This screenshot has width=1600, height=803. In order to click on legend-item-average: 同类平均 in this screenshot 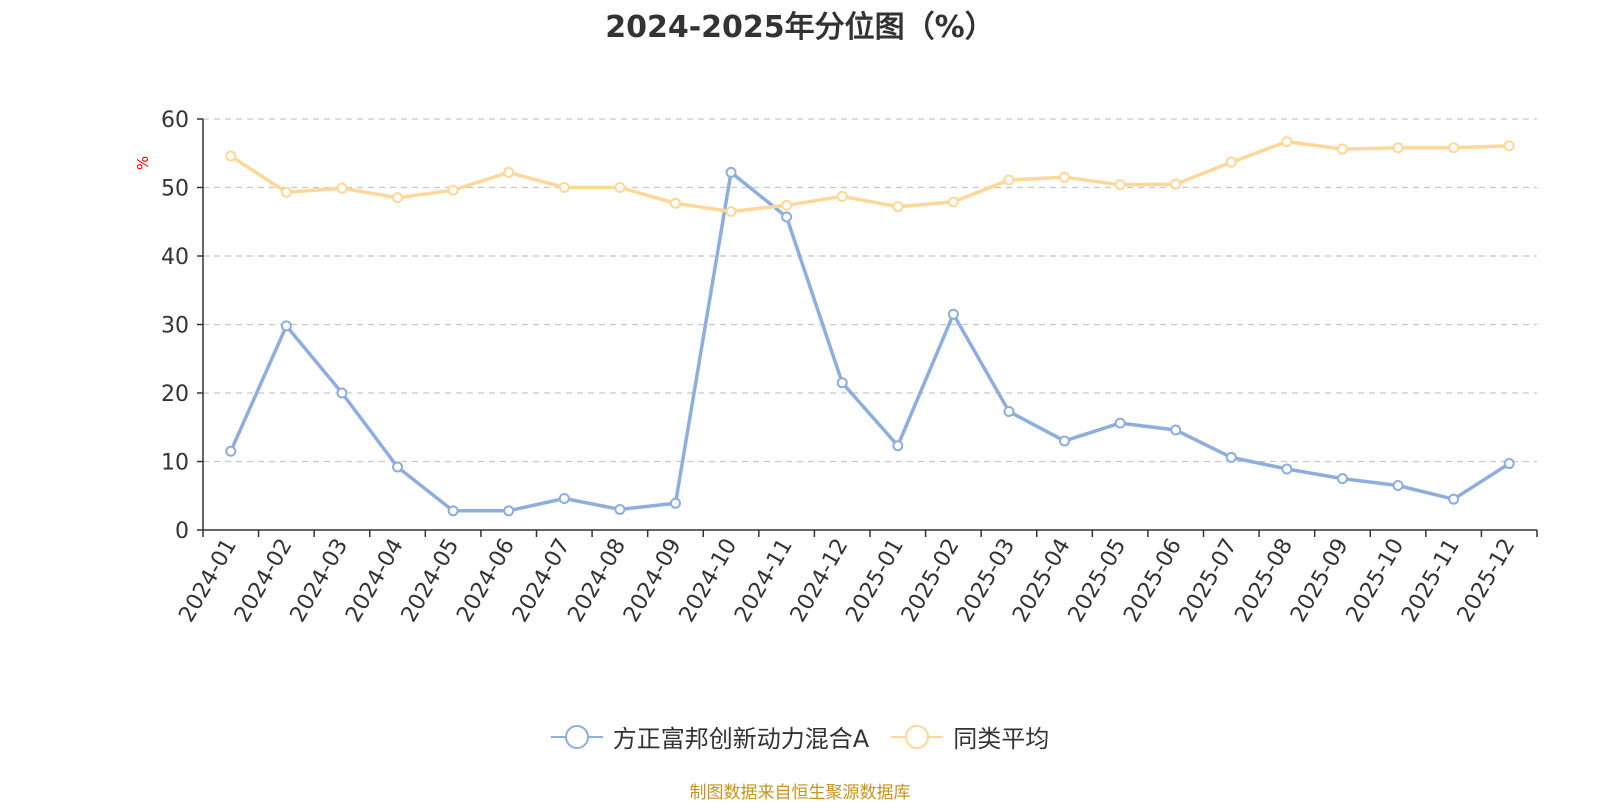, I will do `click(970, 736)`.